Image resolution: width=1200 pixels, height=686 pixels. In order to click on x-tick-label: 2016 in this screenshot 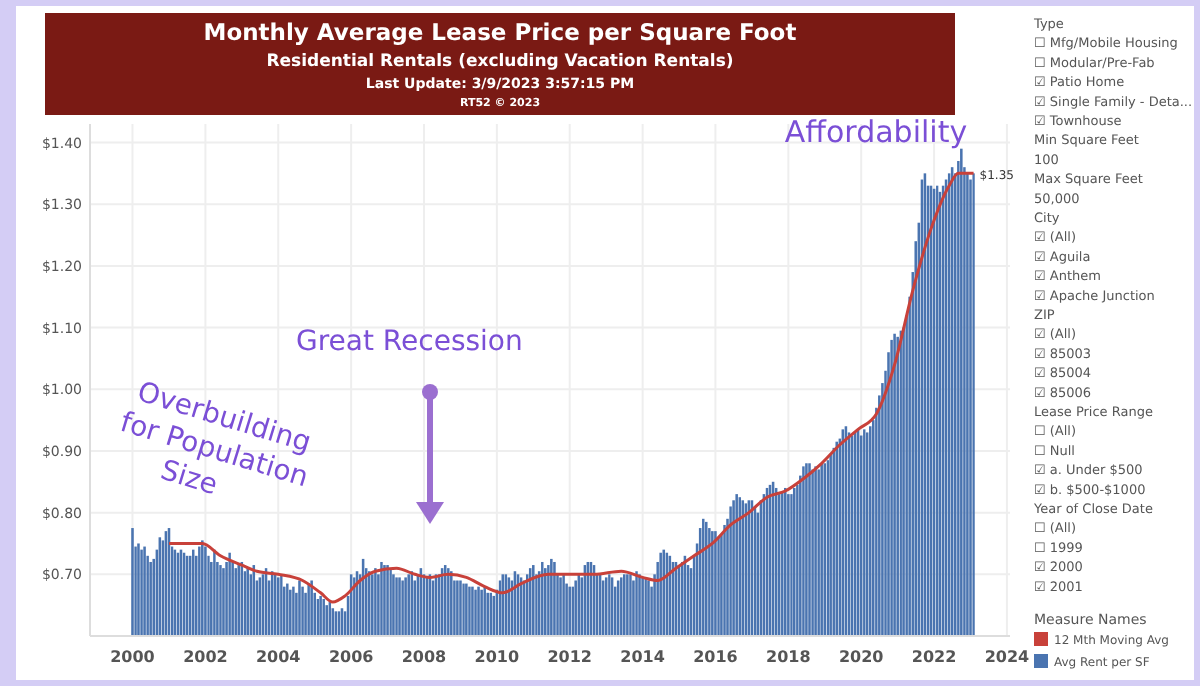, I will do `click(716, 657)`.